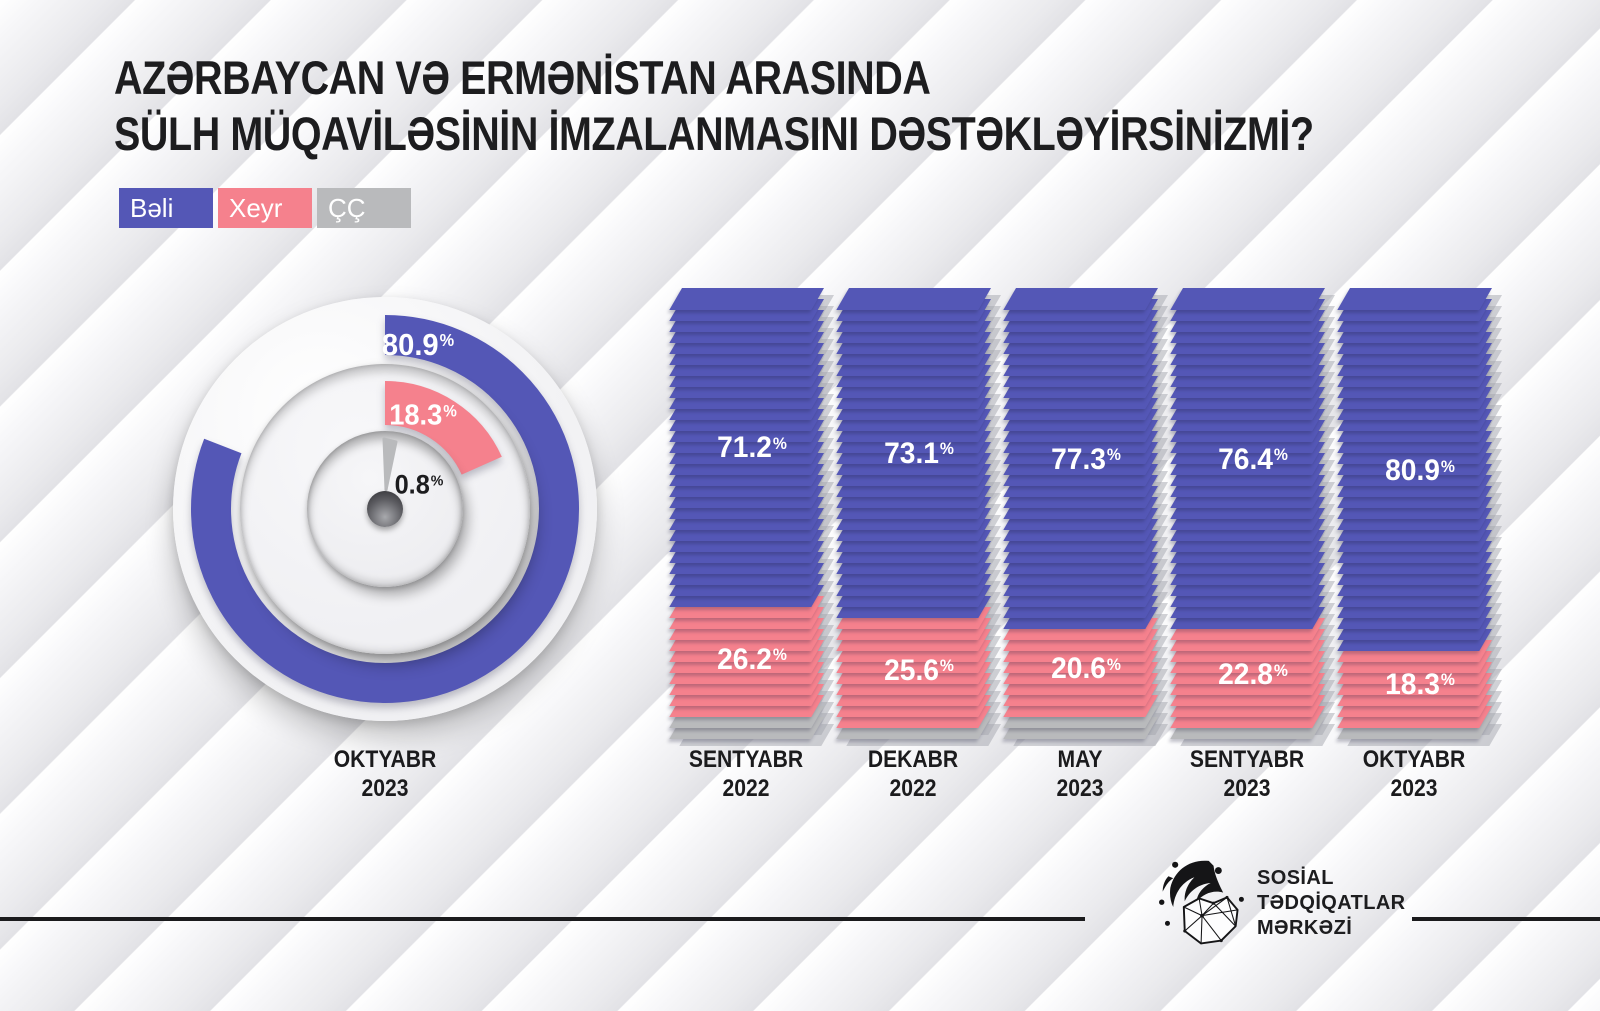 The image size is (1600, 1011). I want to click on legend-item-1: Bəli, so click(166, 208).